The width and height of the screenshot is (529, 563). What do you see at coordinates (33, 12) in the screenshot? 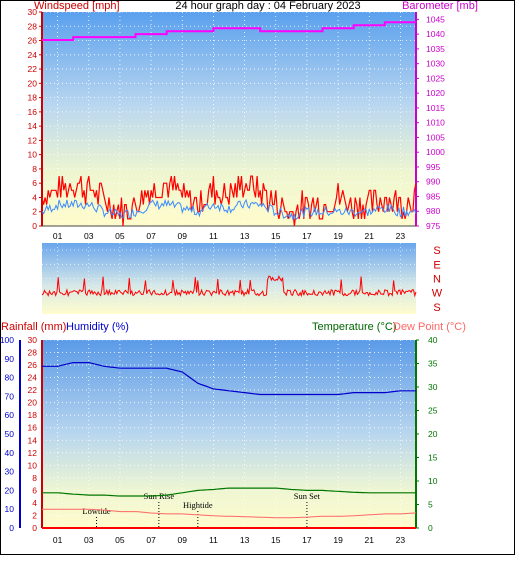
I see `wind-tick-label: 30` at bounding box center [33, 12].